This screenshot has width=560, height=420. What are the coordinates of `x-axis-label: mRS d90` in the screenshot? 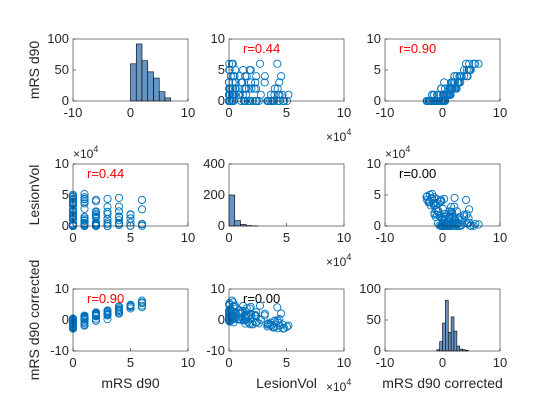 It's located at (130, 383).